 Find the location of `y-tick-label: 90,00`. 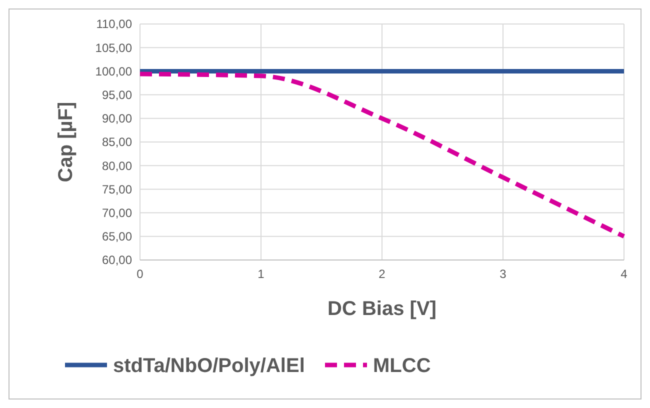

y-tick-label: 90,00 is located at coordinates (117, 119).